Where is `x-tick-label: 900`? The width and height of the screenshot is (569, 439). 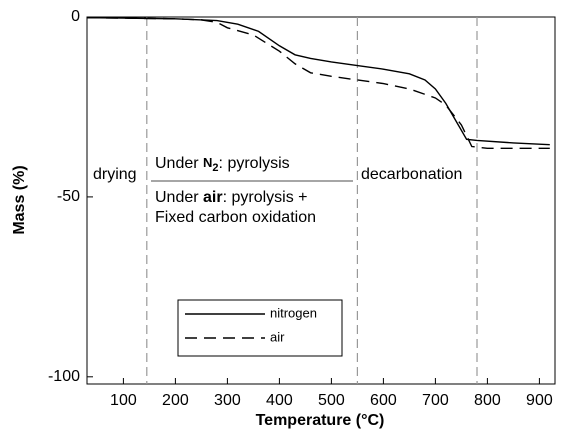 x-tick-label: 900 is located at coordinates (539, 400).